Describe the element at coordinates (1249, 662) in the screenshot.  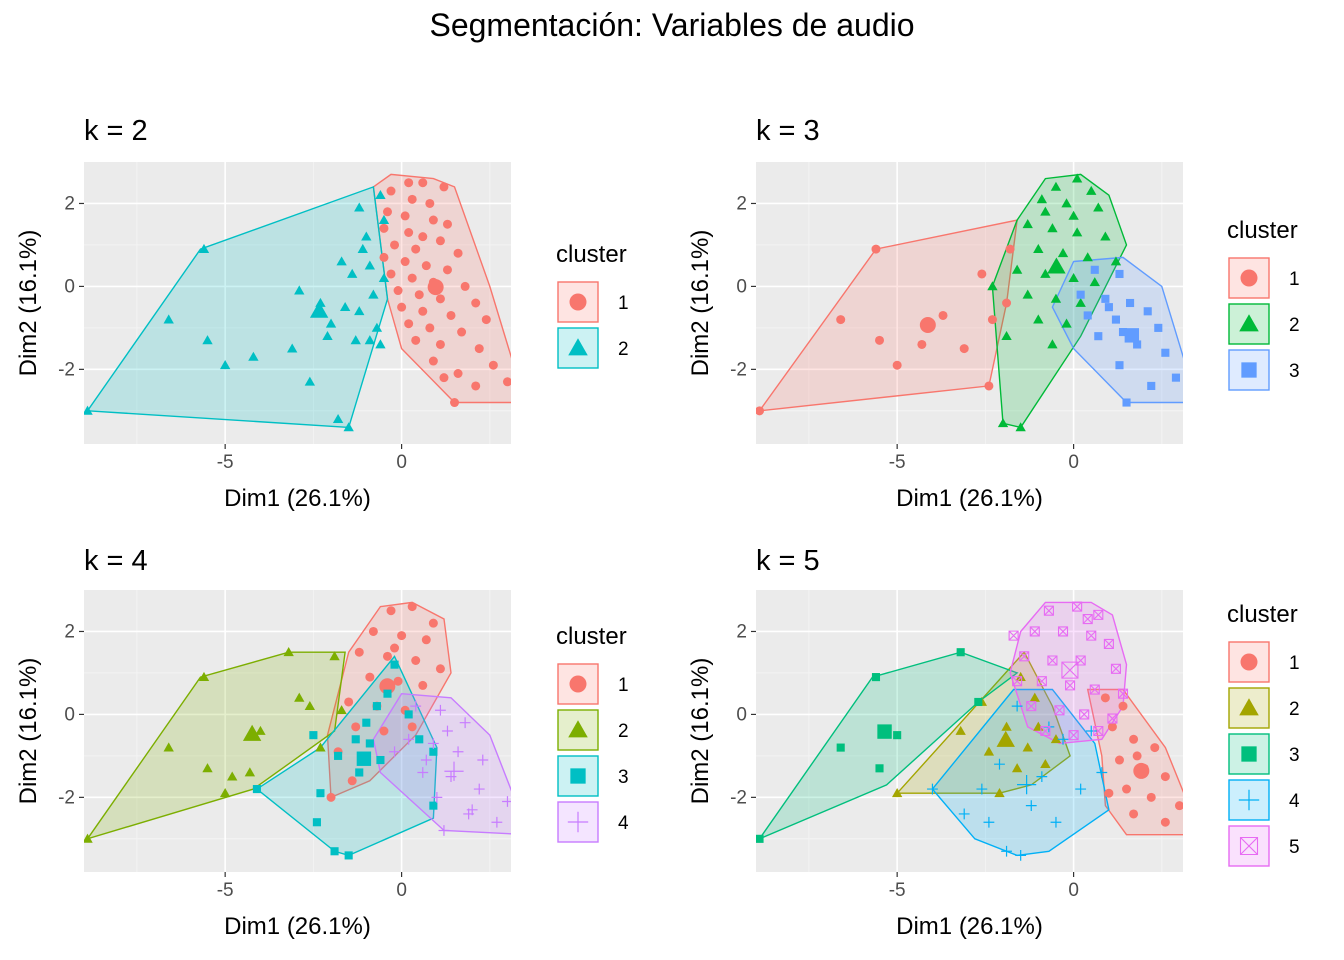
I see `legend-key-1-symbol` at that location.